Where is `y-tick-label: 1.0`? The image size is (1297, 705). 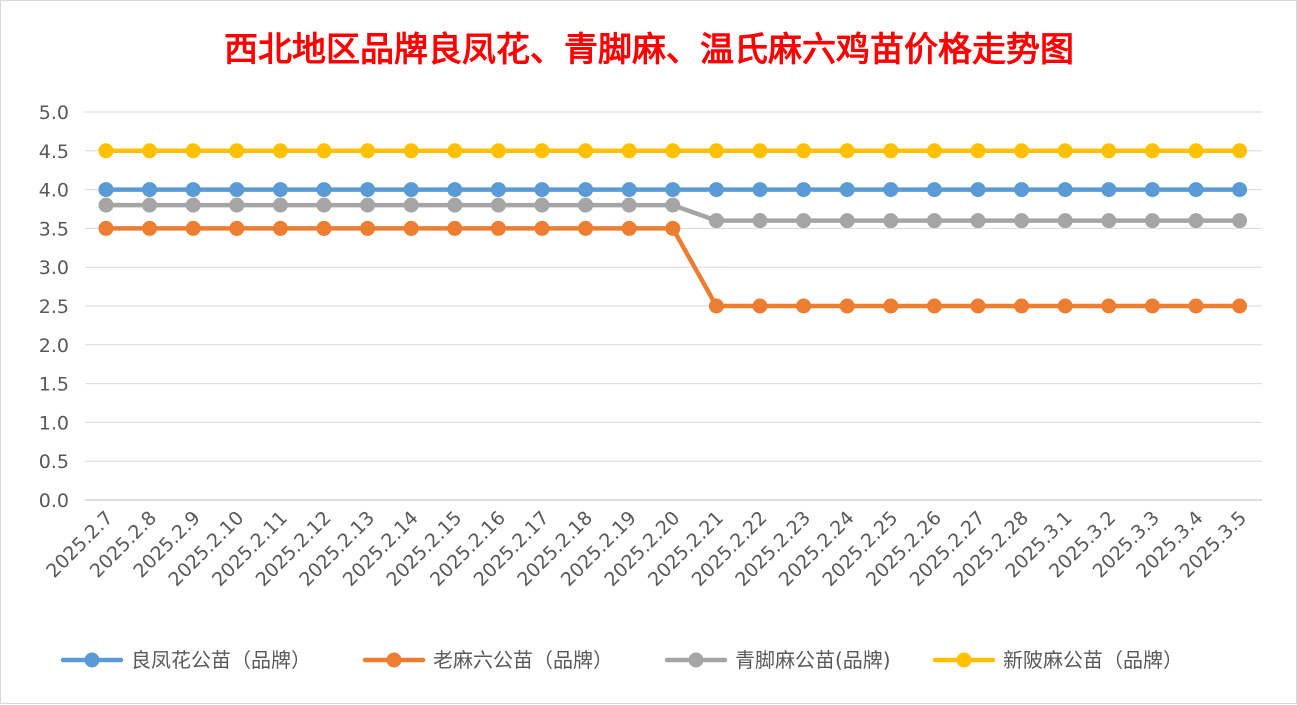 y-tick-label: 1.0 is located at coordinates (54, 423).